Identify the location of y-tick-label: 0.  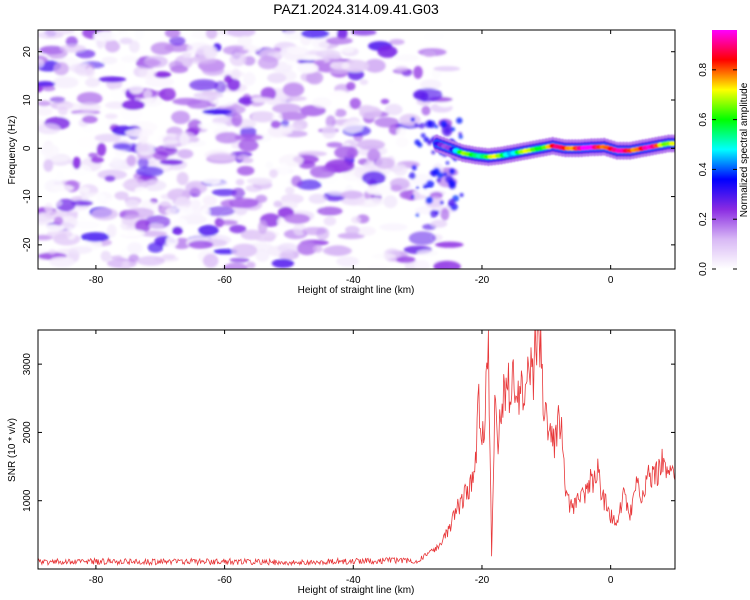
(27, 148).